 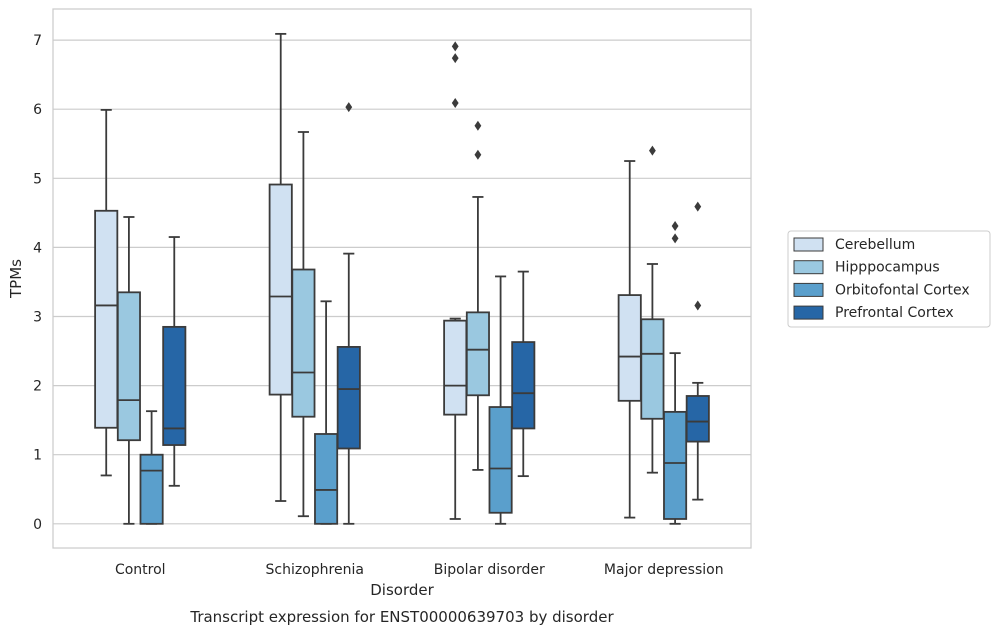 What do you see at coordinates (887, 268) in the screenshot?
I see `legend-label: Hipppocampus` at bounding box center [887, 268].